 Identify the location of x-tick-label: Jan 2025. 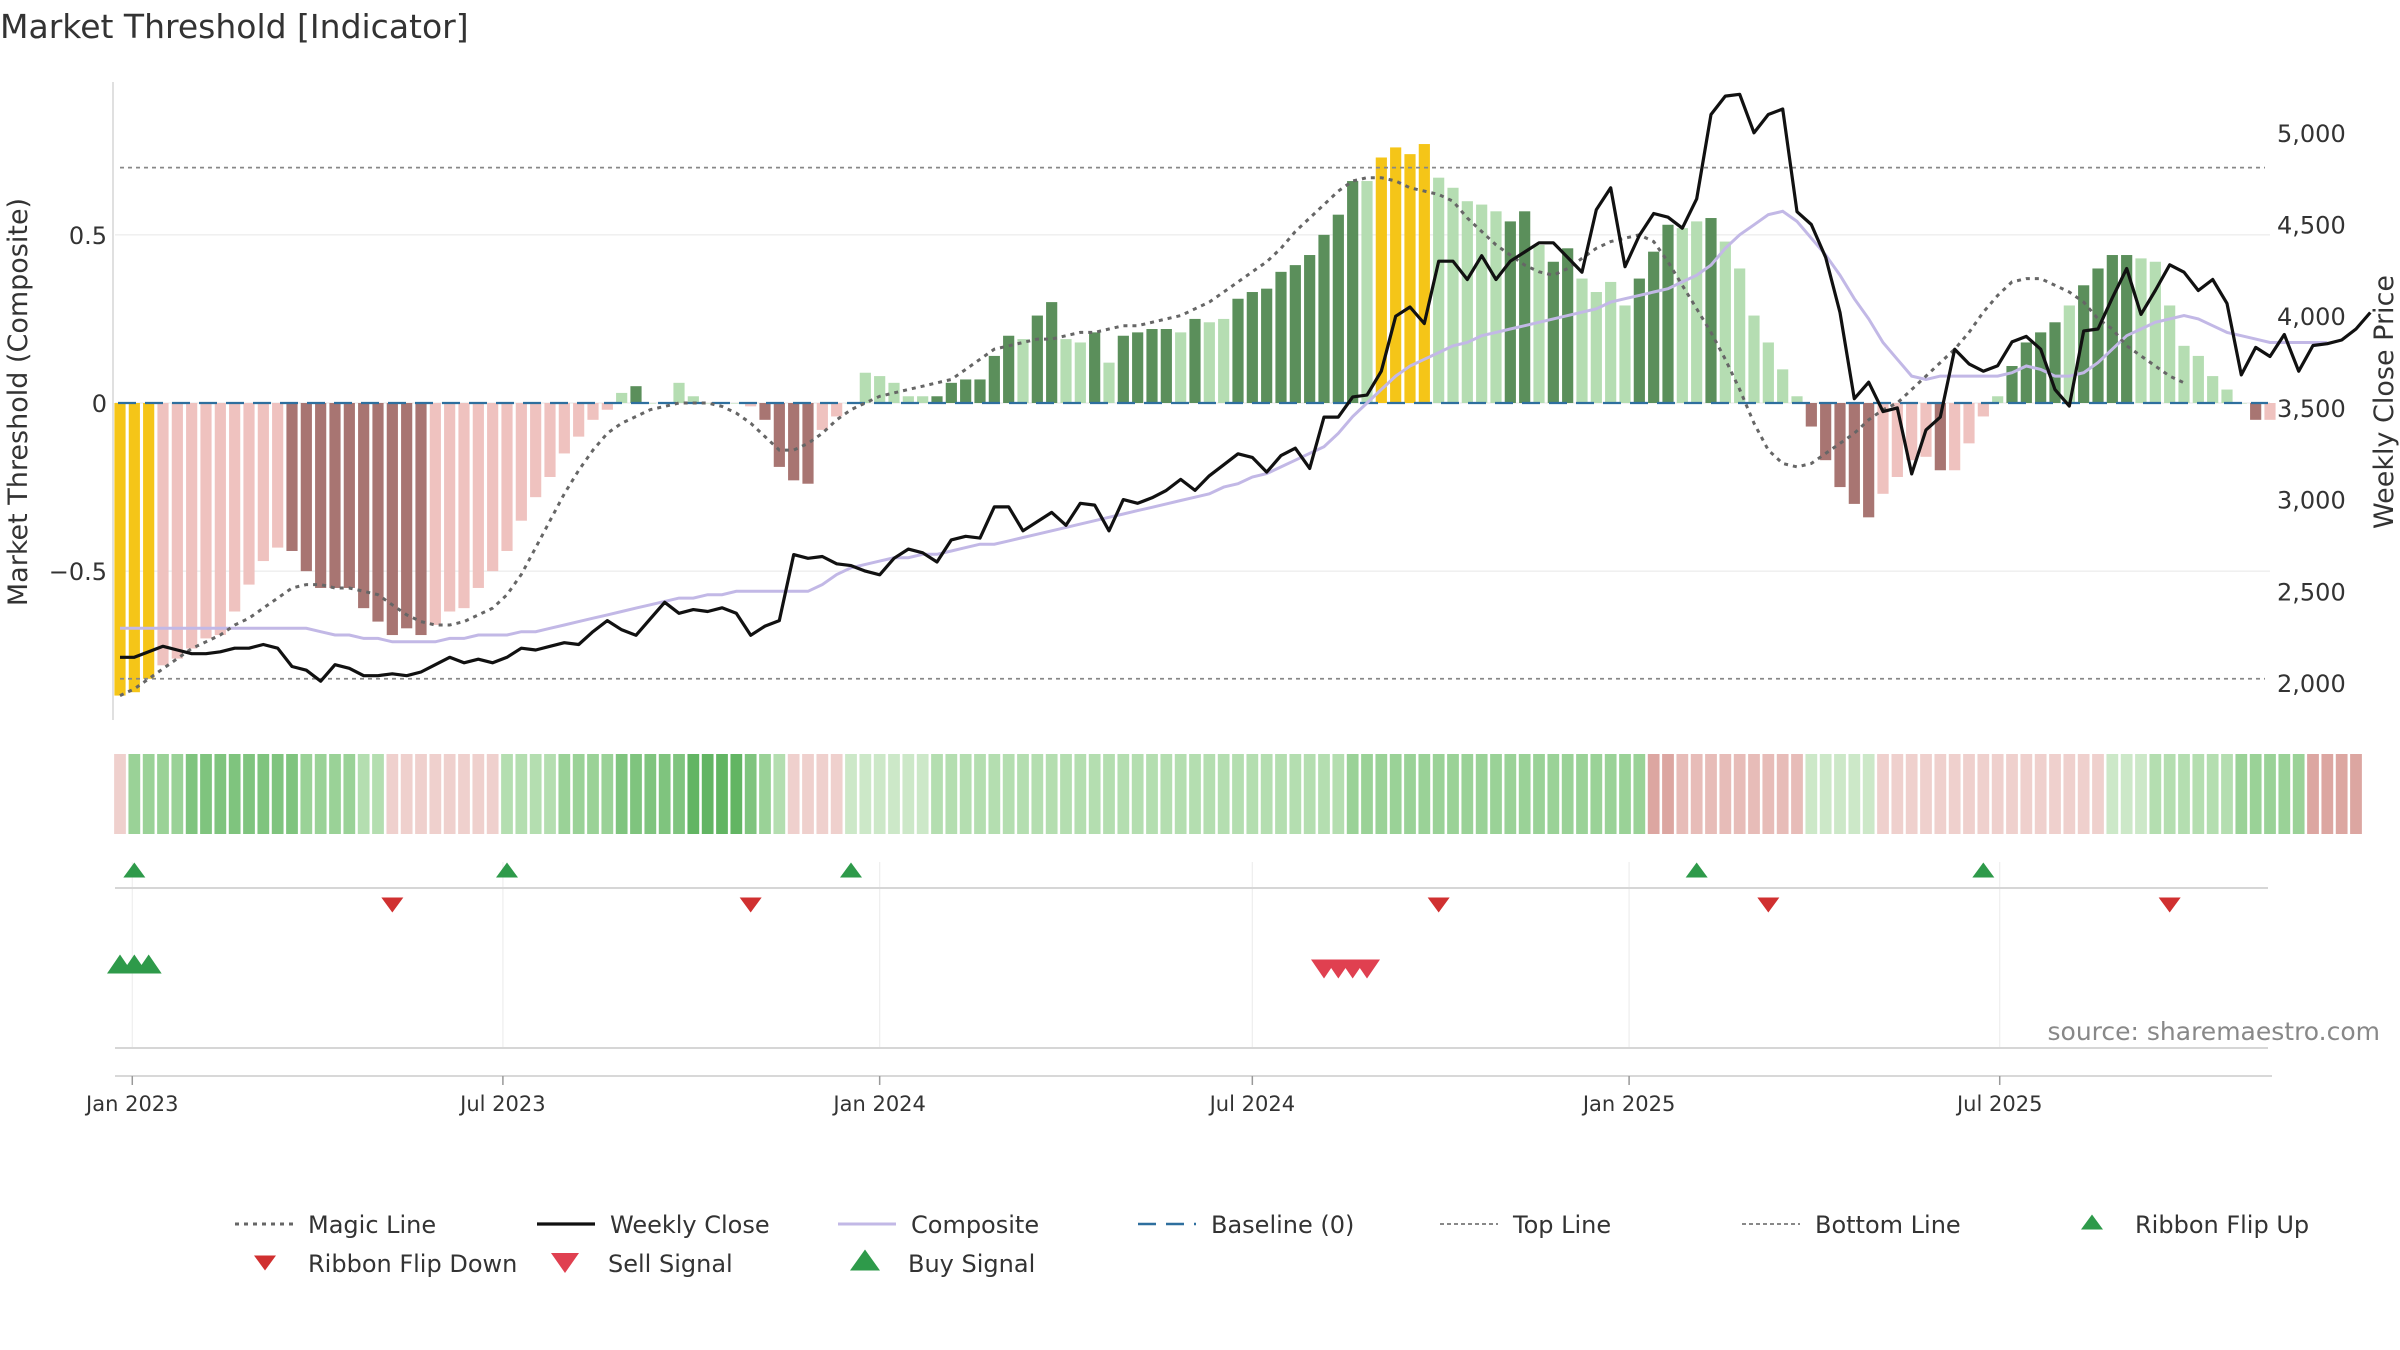
(1628, 1104).